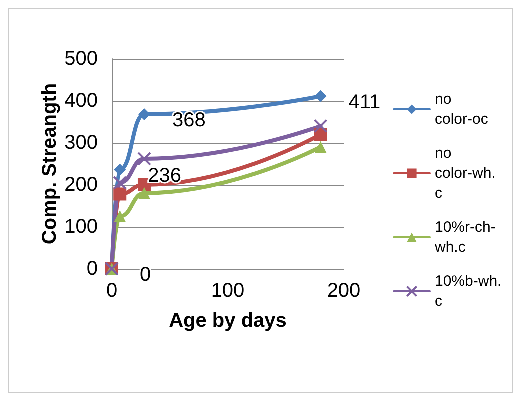 This screenshot has width=523, height=403. What do you see at coordinates (465, 173) in the screenshot?
I see `legend-label: no color-wh.c` at bounding box center [465, 173].